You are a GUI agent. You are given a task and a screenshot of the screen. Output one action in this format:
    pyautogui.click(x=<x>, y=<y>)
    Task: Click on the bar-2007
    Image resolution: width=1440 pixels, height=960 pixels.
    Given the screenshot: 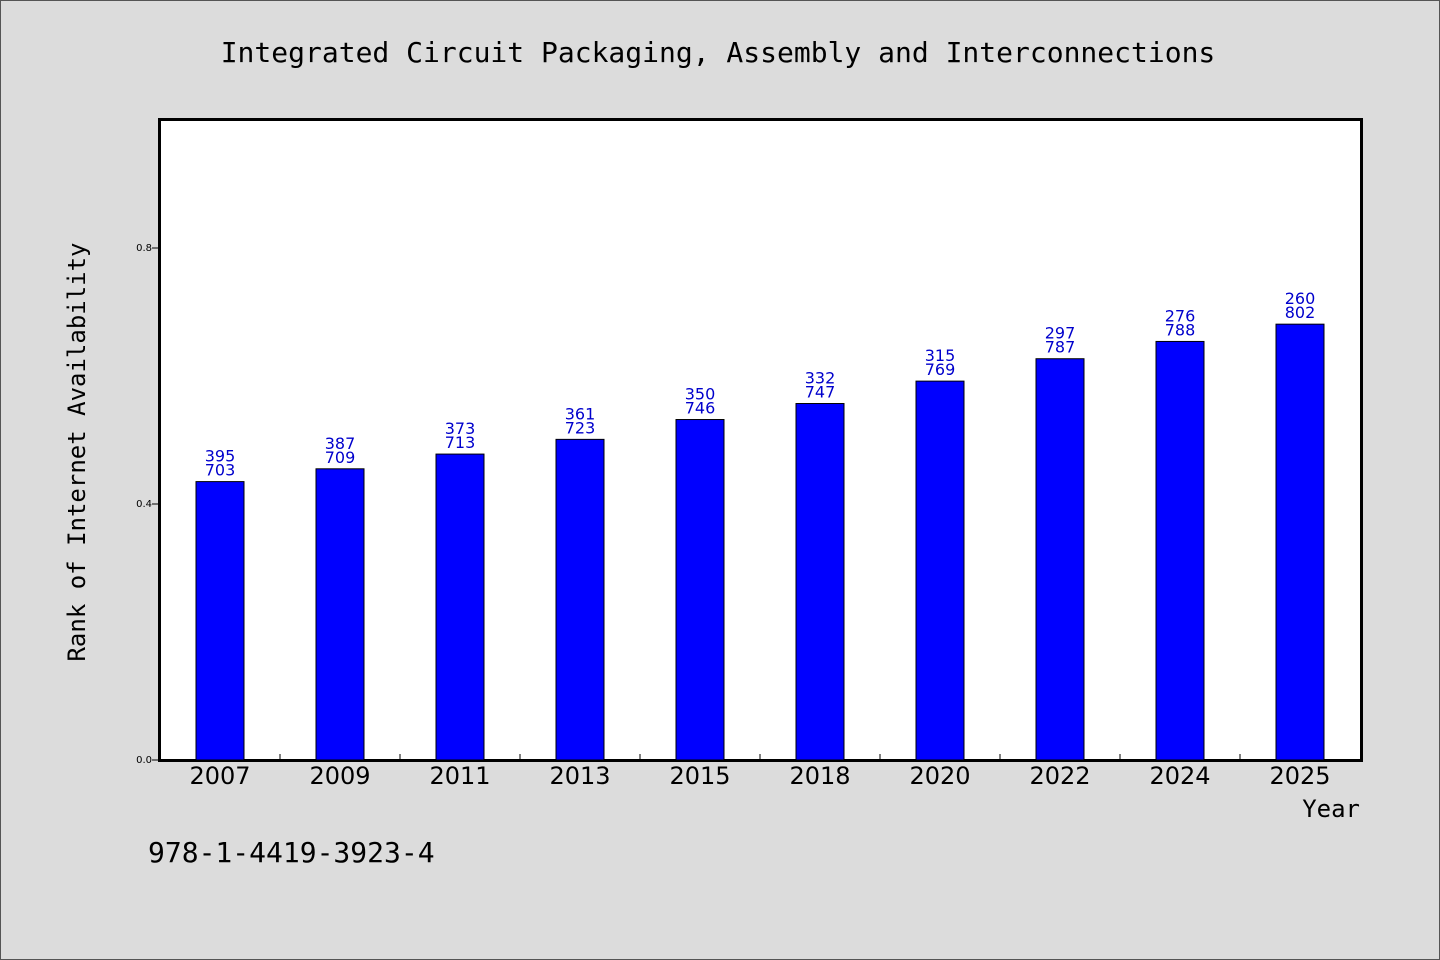 What is the action you would take?
    pyautogui.click(x=220, y=621)
    